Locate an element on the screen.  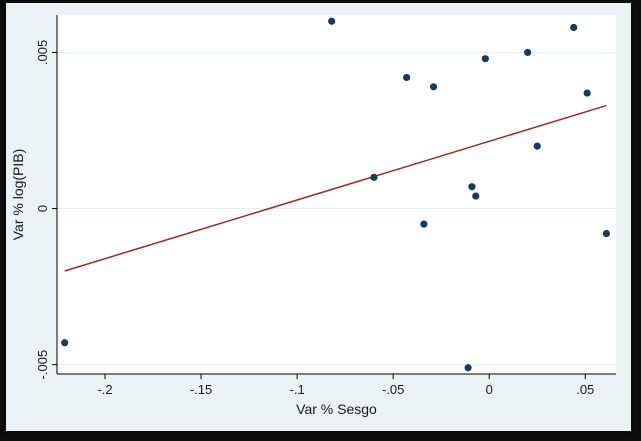
x-tick-label: -.2 is located at coordinates (104, 389).